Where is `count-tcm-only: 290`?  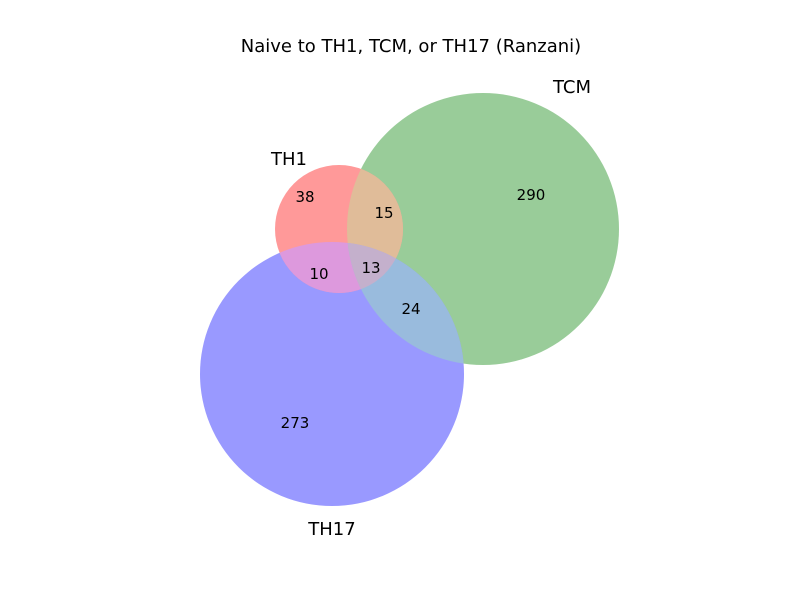 count-tcm-only: 290 is located at coordinates (531, 195).